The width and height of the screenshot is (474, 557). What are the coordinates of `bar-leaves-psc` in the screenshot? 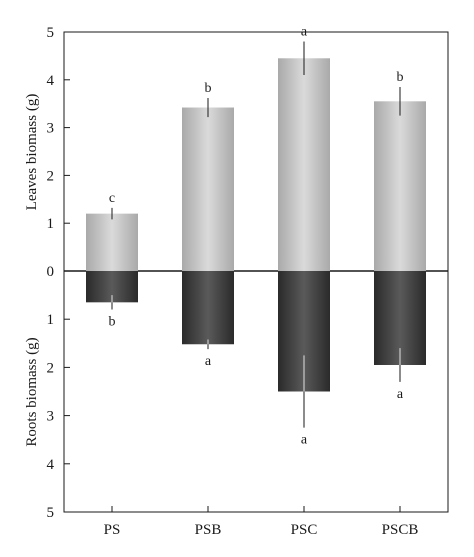 It's located at (304, 164).